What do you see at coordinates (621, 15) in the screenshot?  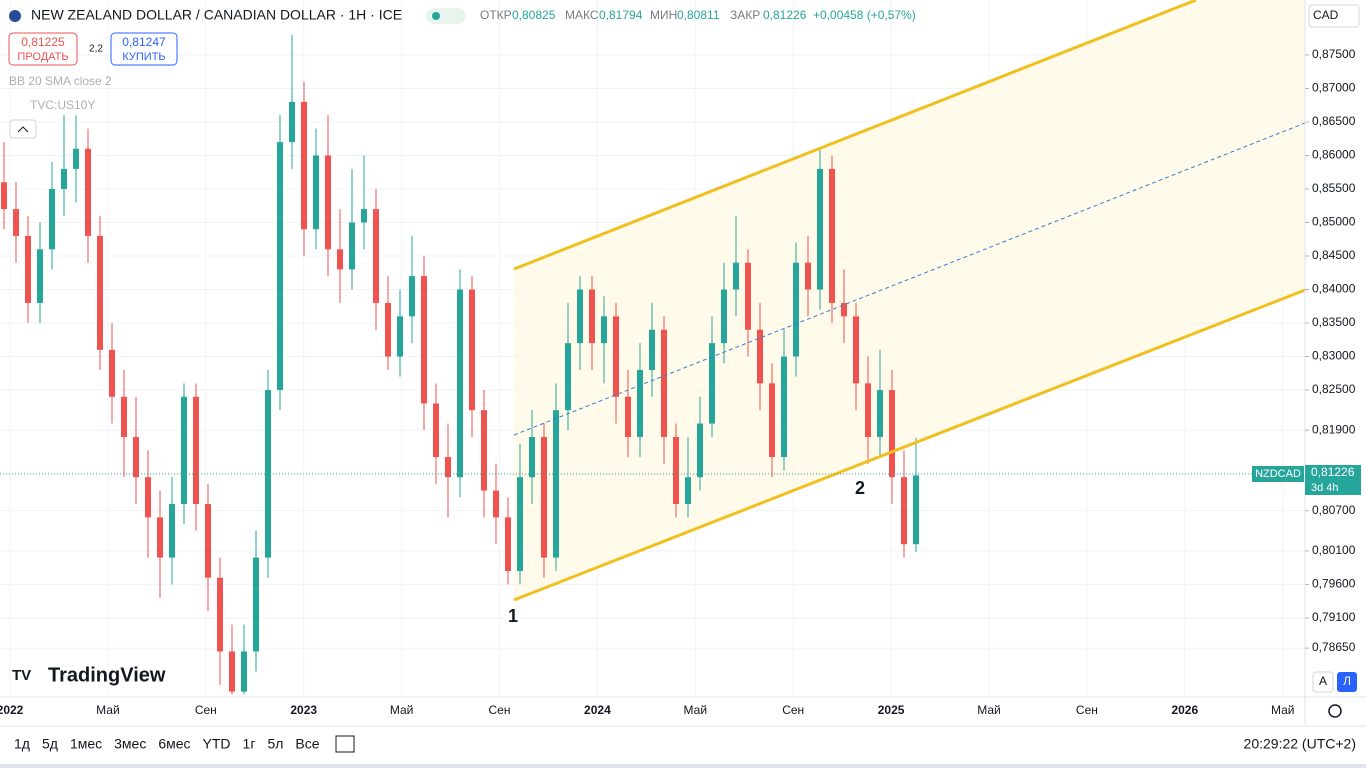 I see `ohlc-value: 0,81794` at bounding box center [621, 15].